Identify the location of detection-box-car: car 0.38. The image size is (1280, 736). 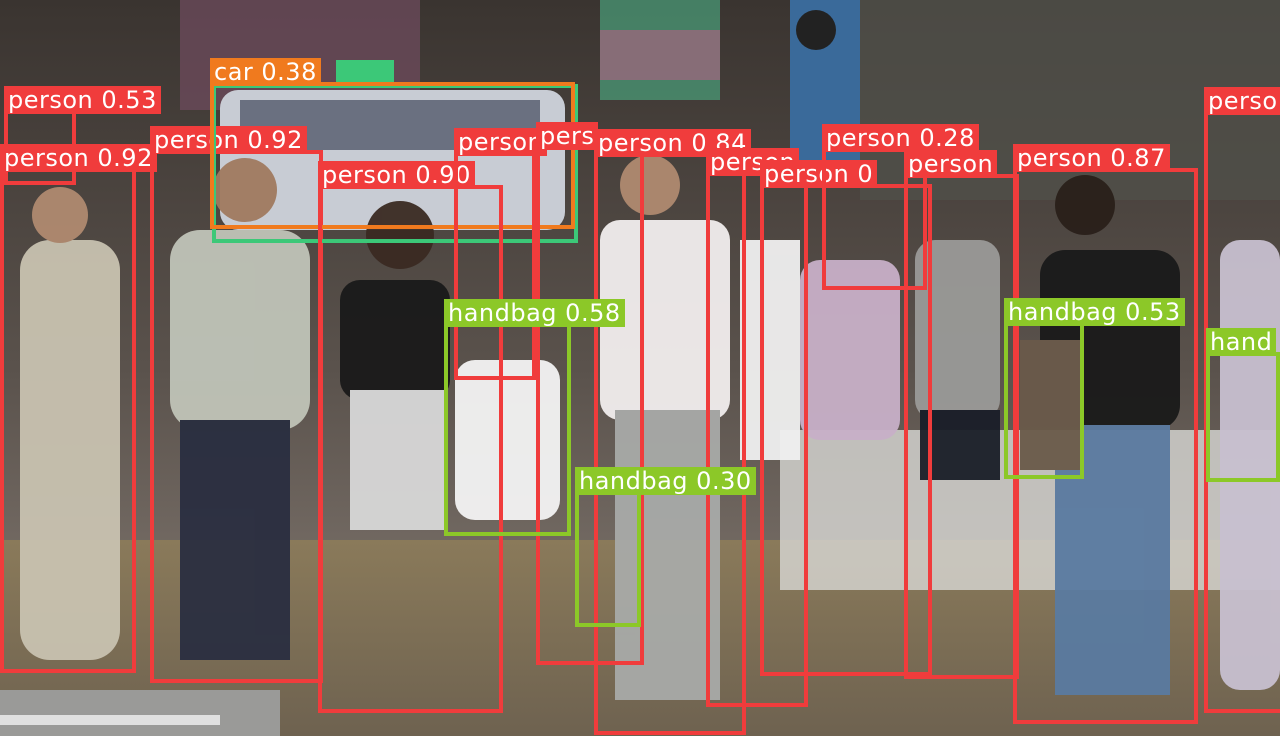
(392, 143).